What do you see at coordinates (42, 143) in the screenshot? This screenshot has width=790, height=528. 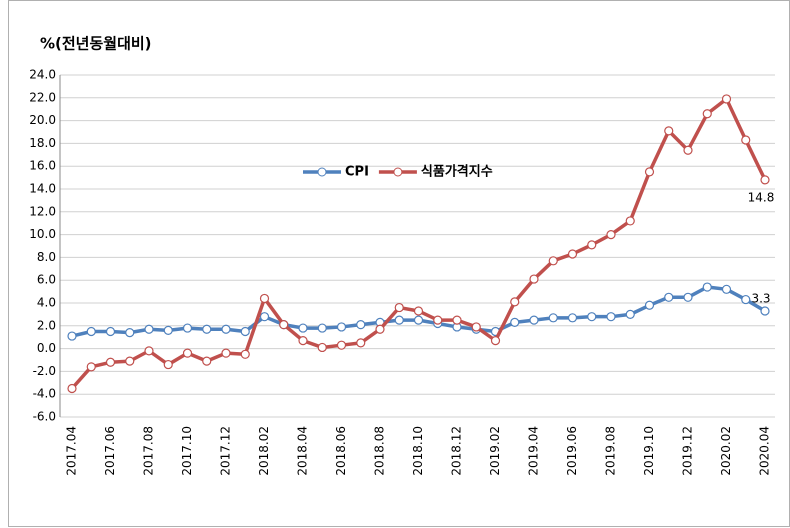 I see `y-tick-label: 18.0` at bounding box center [42, 143].